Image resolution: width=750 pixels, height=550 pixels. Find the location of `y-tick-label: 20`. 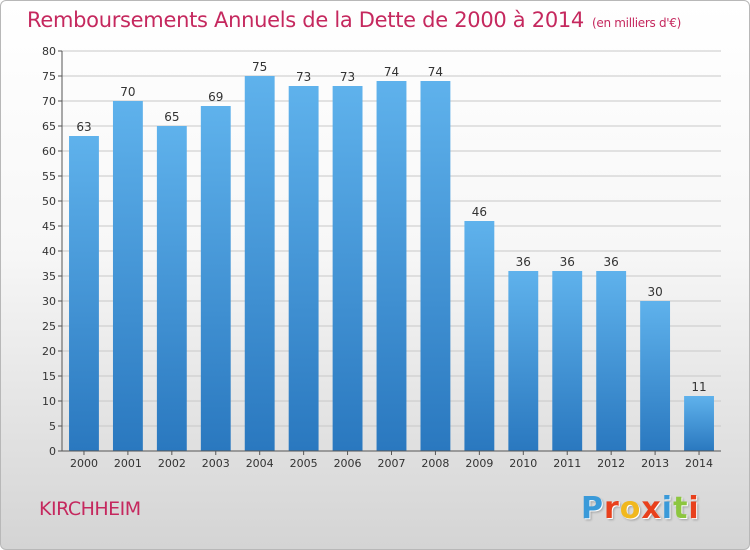

y-tick-label: 20 is located at coordinates (49, 351).